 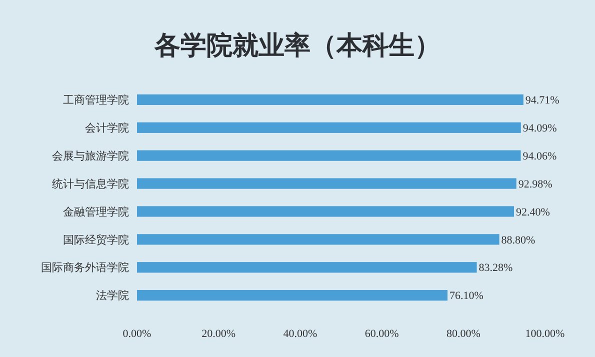 I want to click on y-tick-label: 法学院, so click(x=112, y=295).